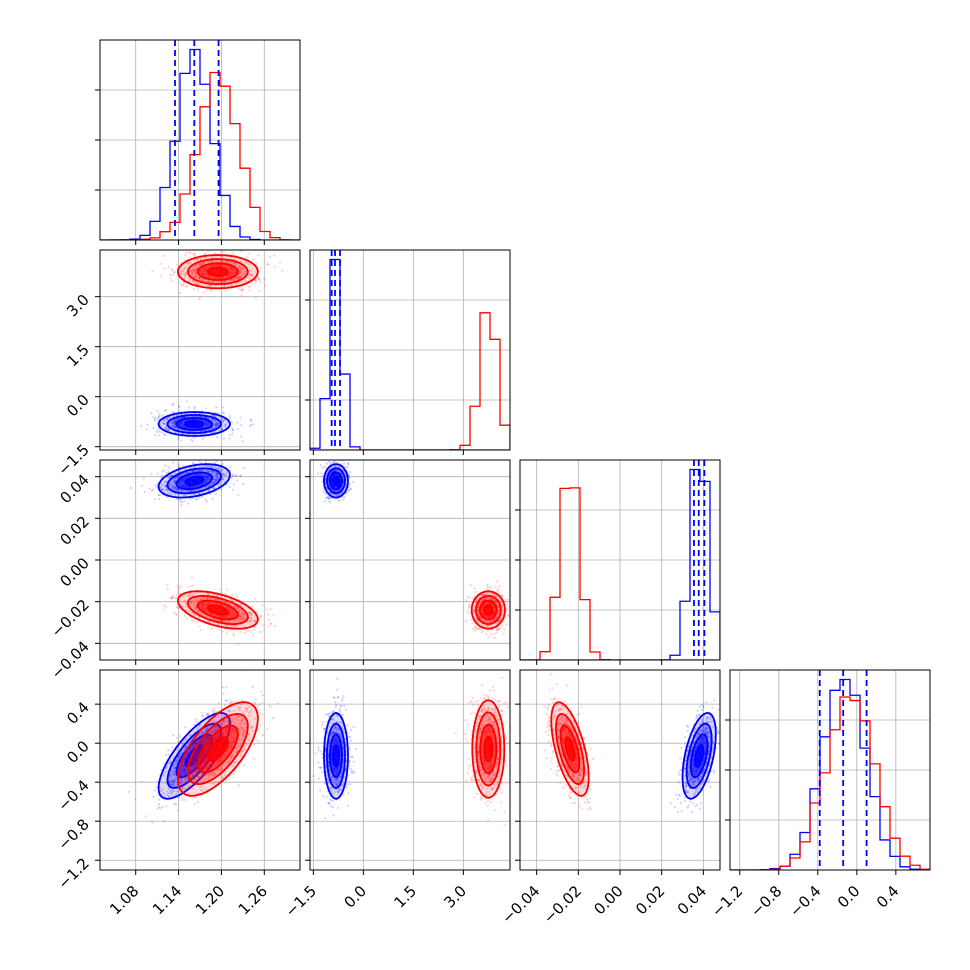  What do you see at coordinates (200, 350) in the screenshot?
I see `panel-content` at bounding box center [200, 350].